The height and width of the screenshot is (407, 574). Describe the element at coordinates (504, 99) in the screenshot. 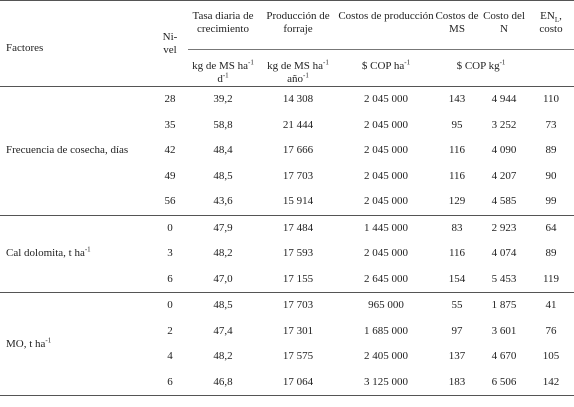

I see `cell-costo-n: 4 944` at that location.